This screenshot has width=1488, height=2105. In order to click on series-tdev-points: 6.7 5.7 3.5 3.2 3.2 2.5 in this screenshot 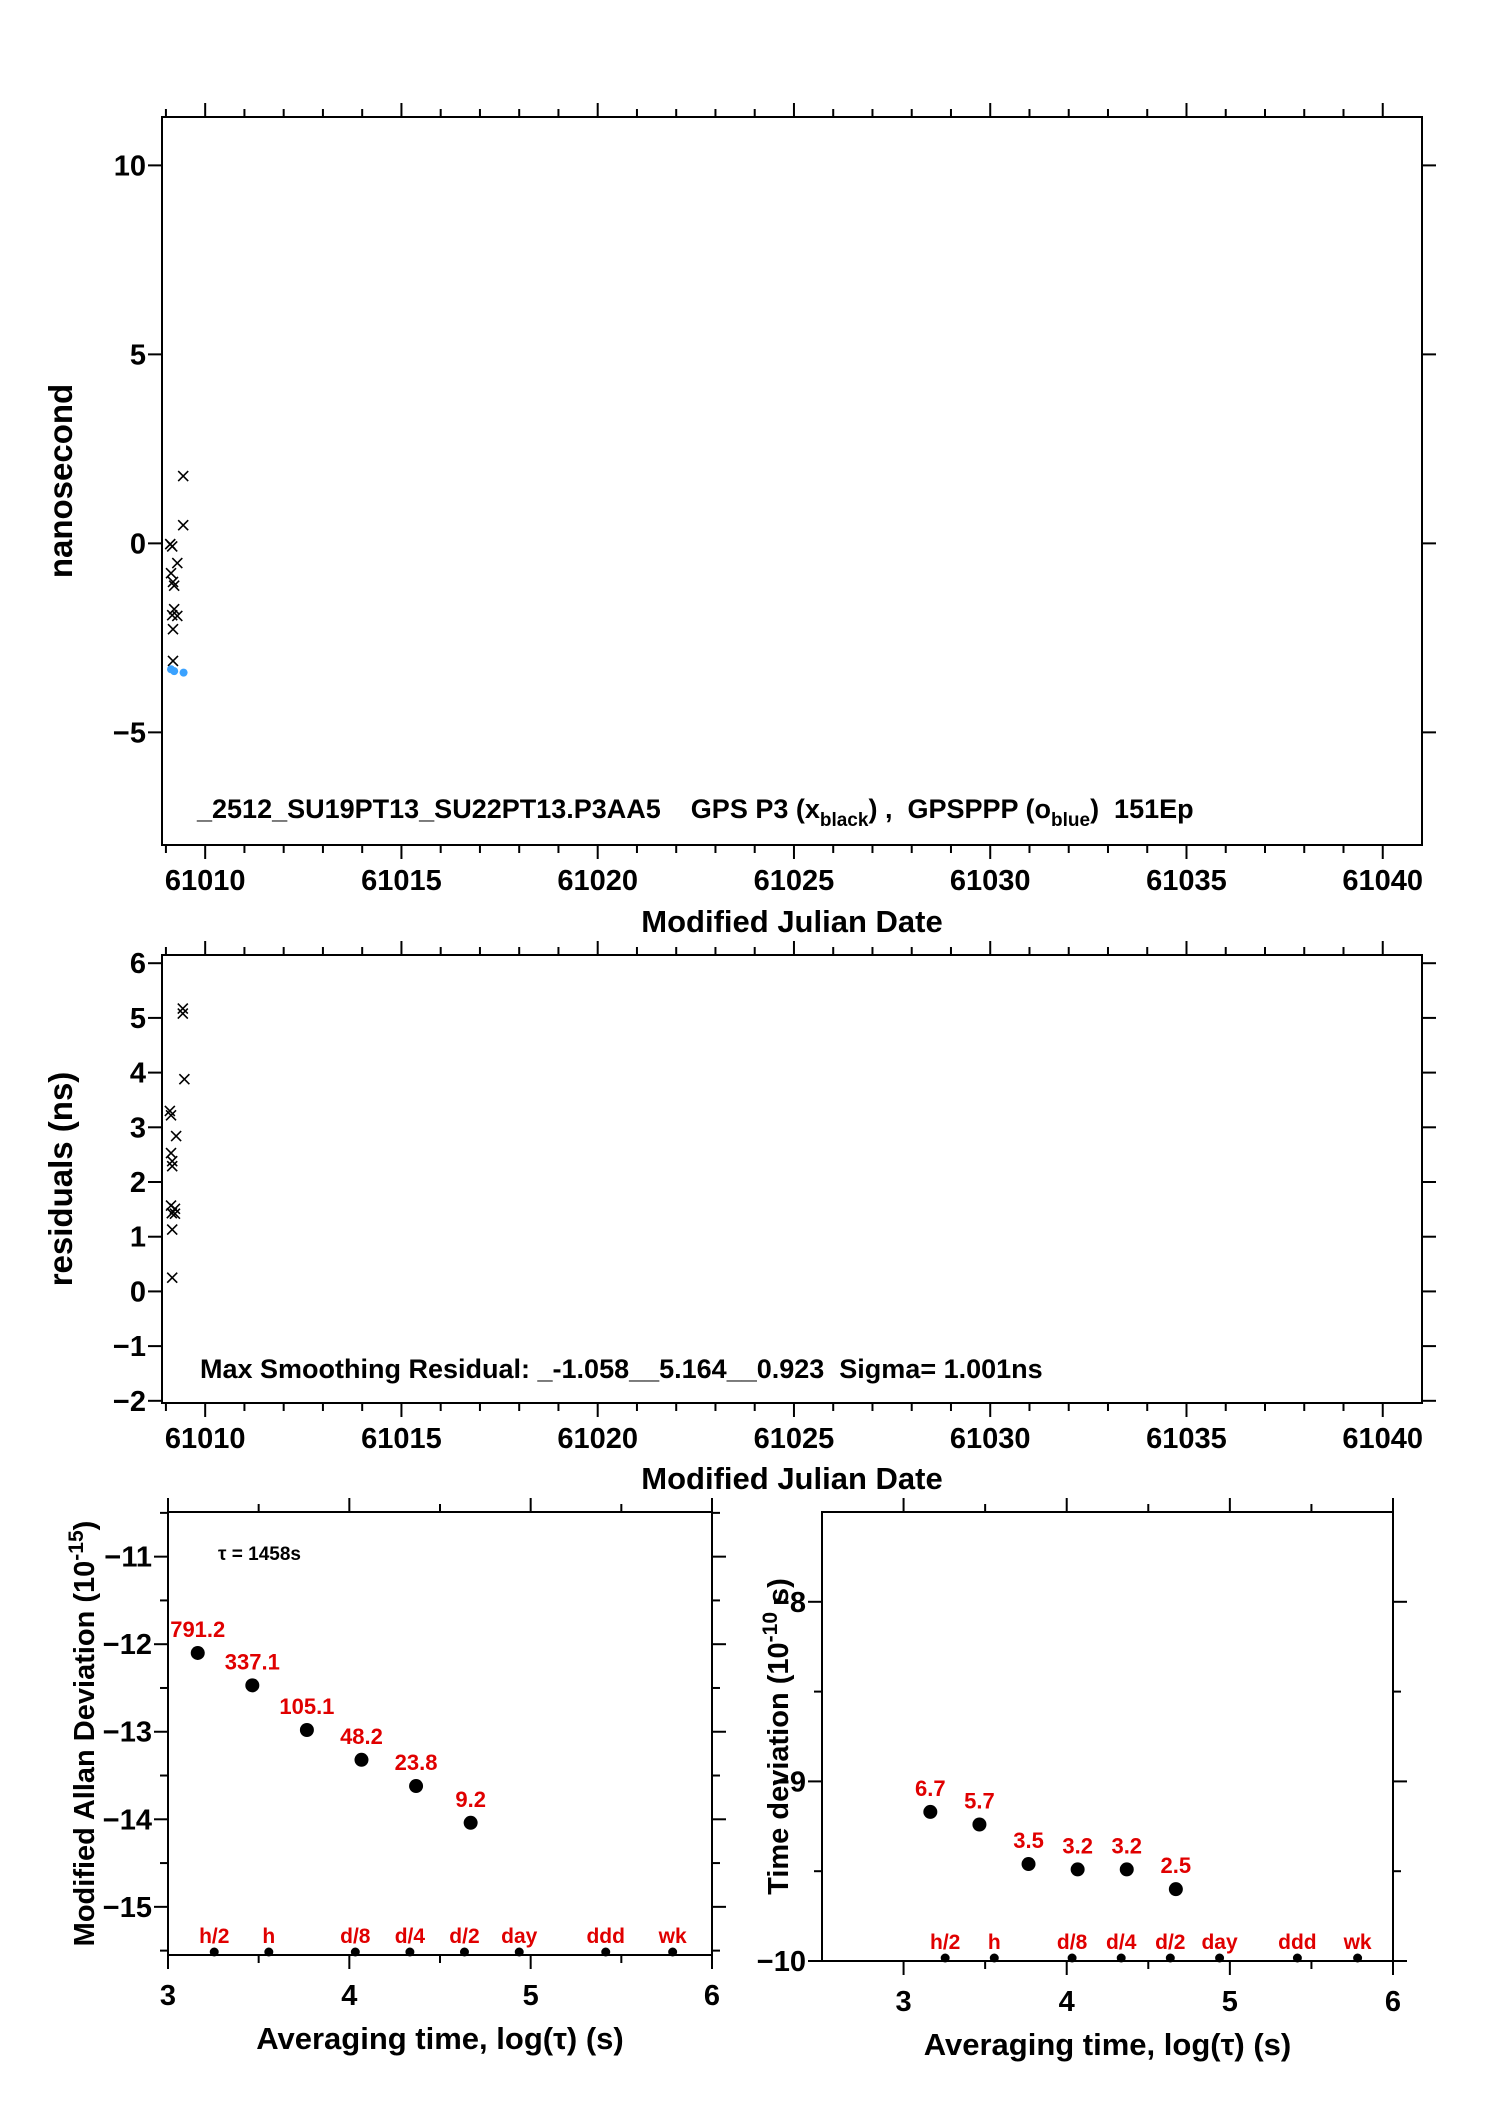, I will do `click(1053, 1836)`.